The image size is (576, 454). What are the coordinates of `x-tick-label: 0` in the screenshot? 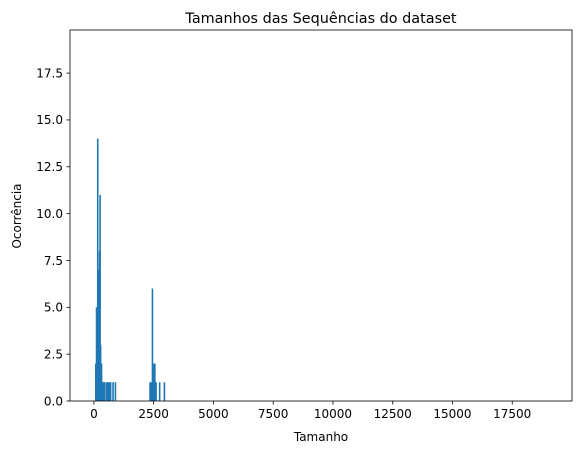 It's located at (94, 414).